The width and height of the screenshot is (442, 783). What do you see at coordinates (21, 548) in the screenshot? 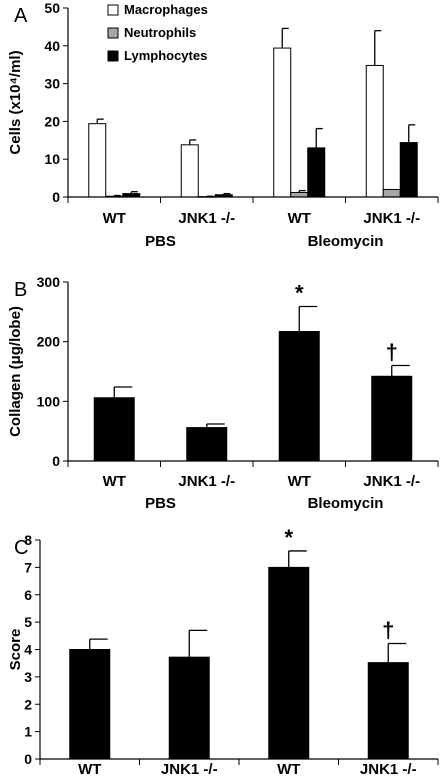
I see `panel-letter: C` at bounding box center [21, 548].